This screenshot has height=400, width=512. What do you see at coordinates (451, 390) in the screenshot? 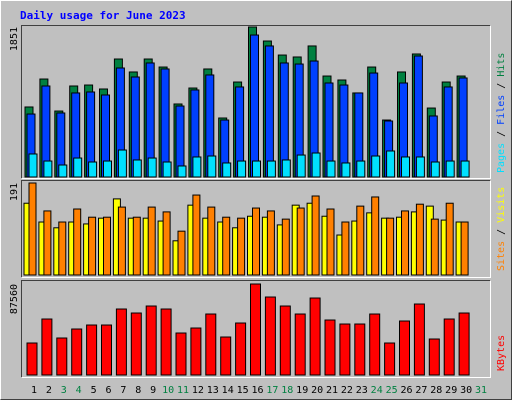
I see `x-tick-label: 29` at bounding box center [451, 390].